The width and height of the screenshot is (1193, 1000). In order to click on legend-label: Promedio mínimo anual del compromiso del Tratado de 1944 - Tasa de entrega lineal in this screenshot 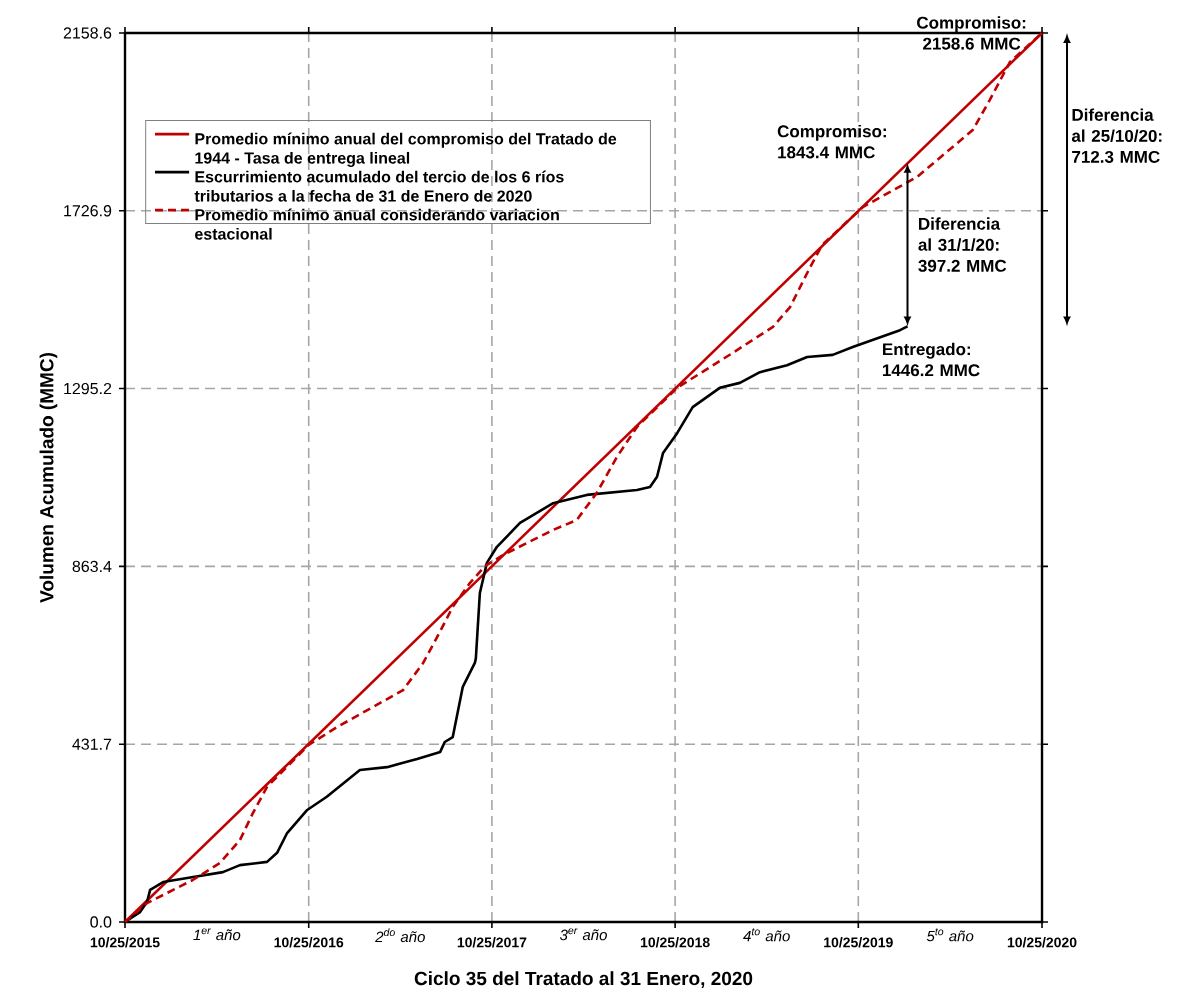, I will do `click(406, 149)`.